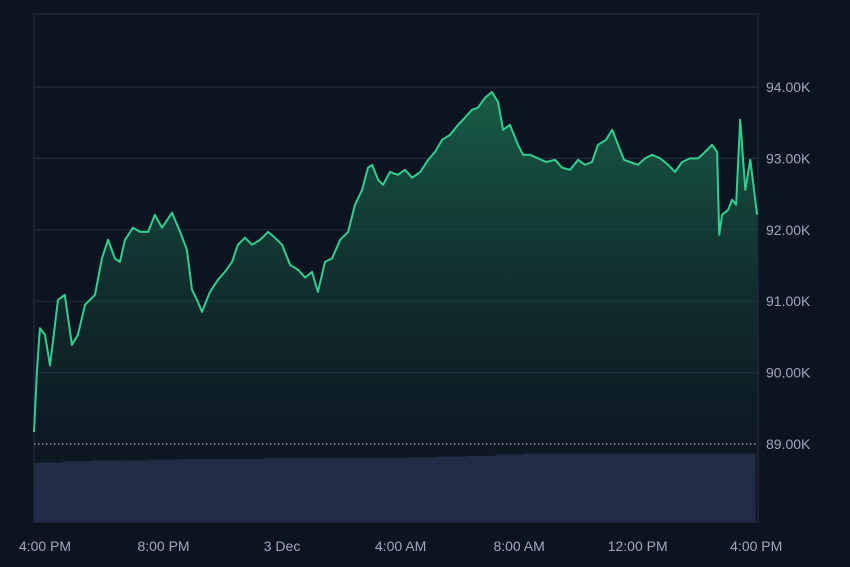  Describe the element at coordinates (788, 87) in the screenshot. I see `y-tick-label: 94.00K` at that location.